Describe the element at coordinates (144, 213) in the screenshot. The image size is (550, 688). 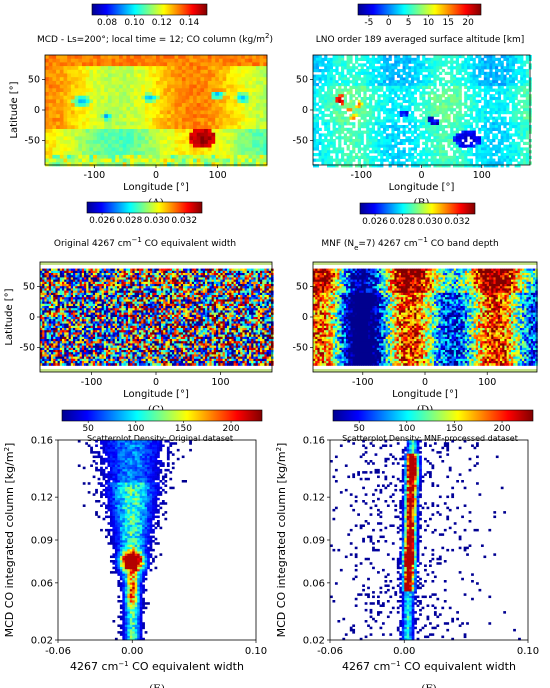
I see `colorbar-C: 0.026 0.028 0.030 0.032` at that location.